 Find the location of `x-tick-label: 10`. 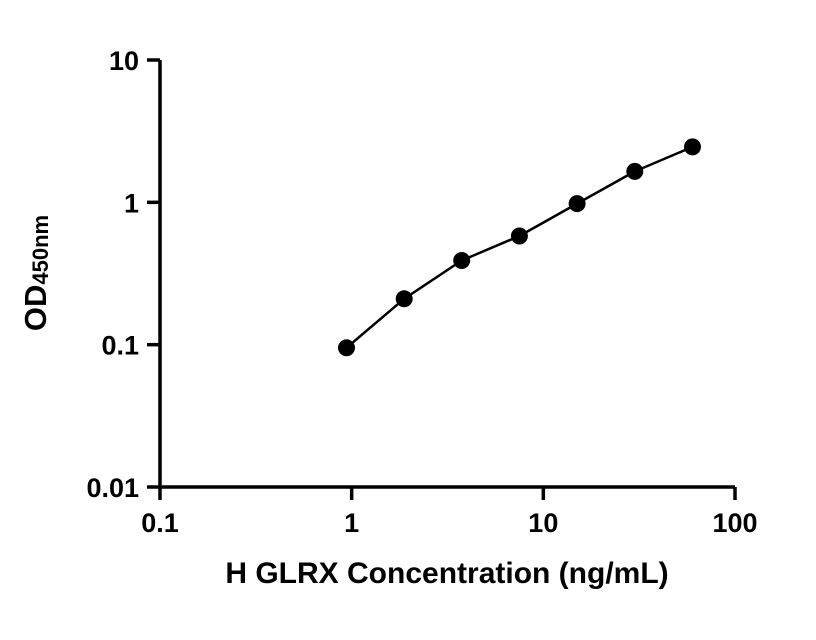

x-tick-label: 10 is located at coordinates (543, 523).